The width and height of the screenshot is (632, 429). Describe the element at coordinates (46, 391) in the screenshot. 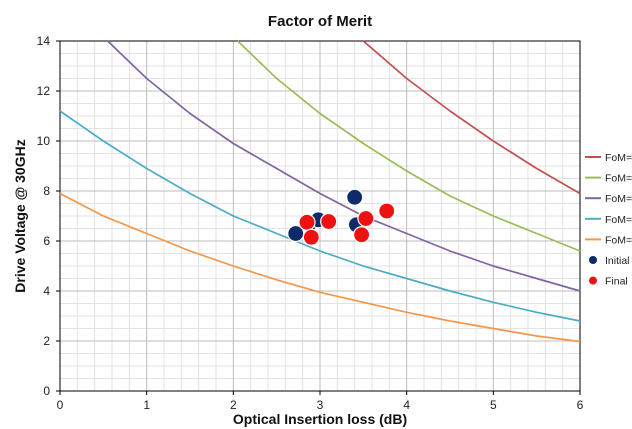

I see `y-tick-label: 0` at that location.